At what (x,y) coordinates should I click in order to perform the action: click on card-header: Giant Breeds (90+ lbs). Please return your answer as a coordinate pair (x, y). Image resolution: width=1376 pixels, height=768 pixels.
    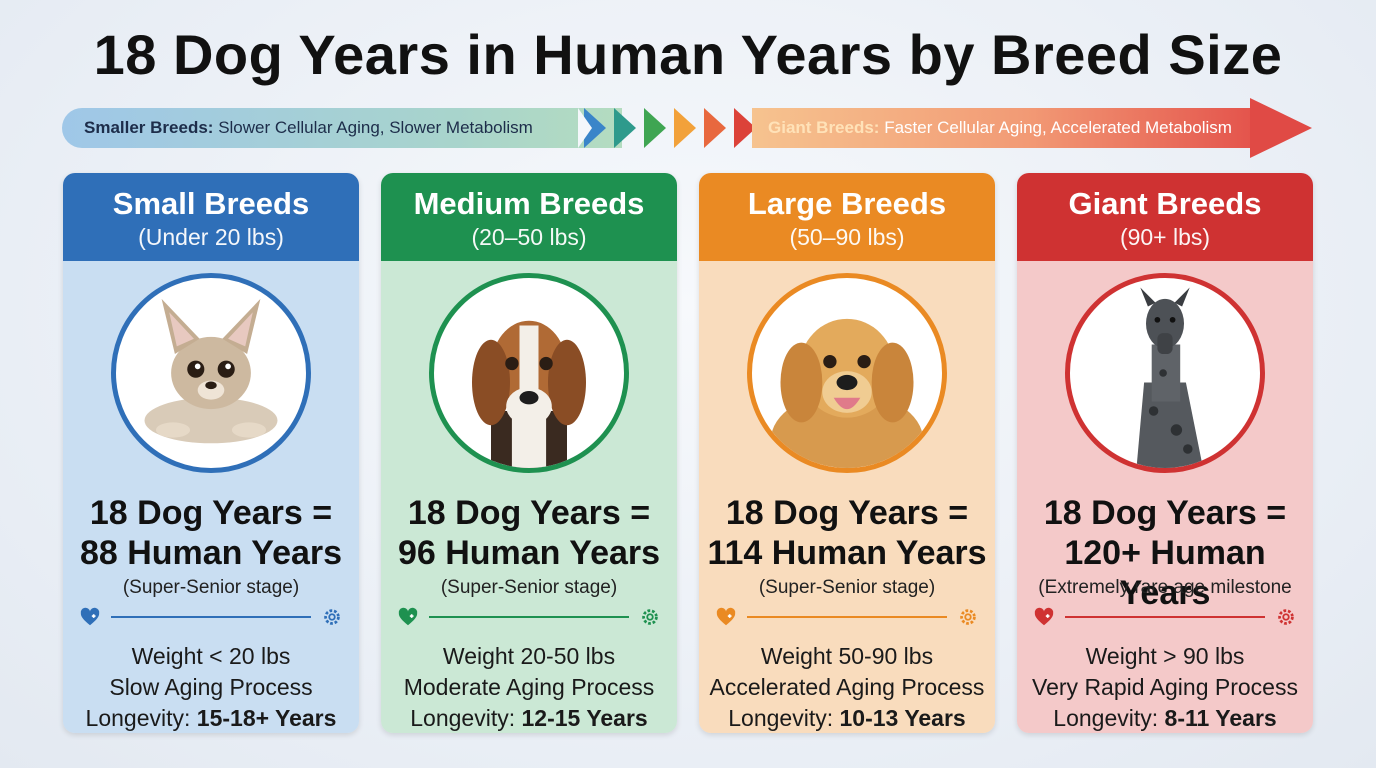
    Looking at the image, I should click on (1165, 217).